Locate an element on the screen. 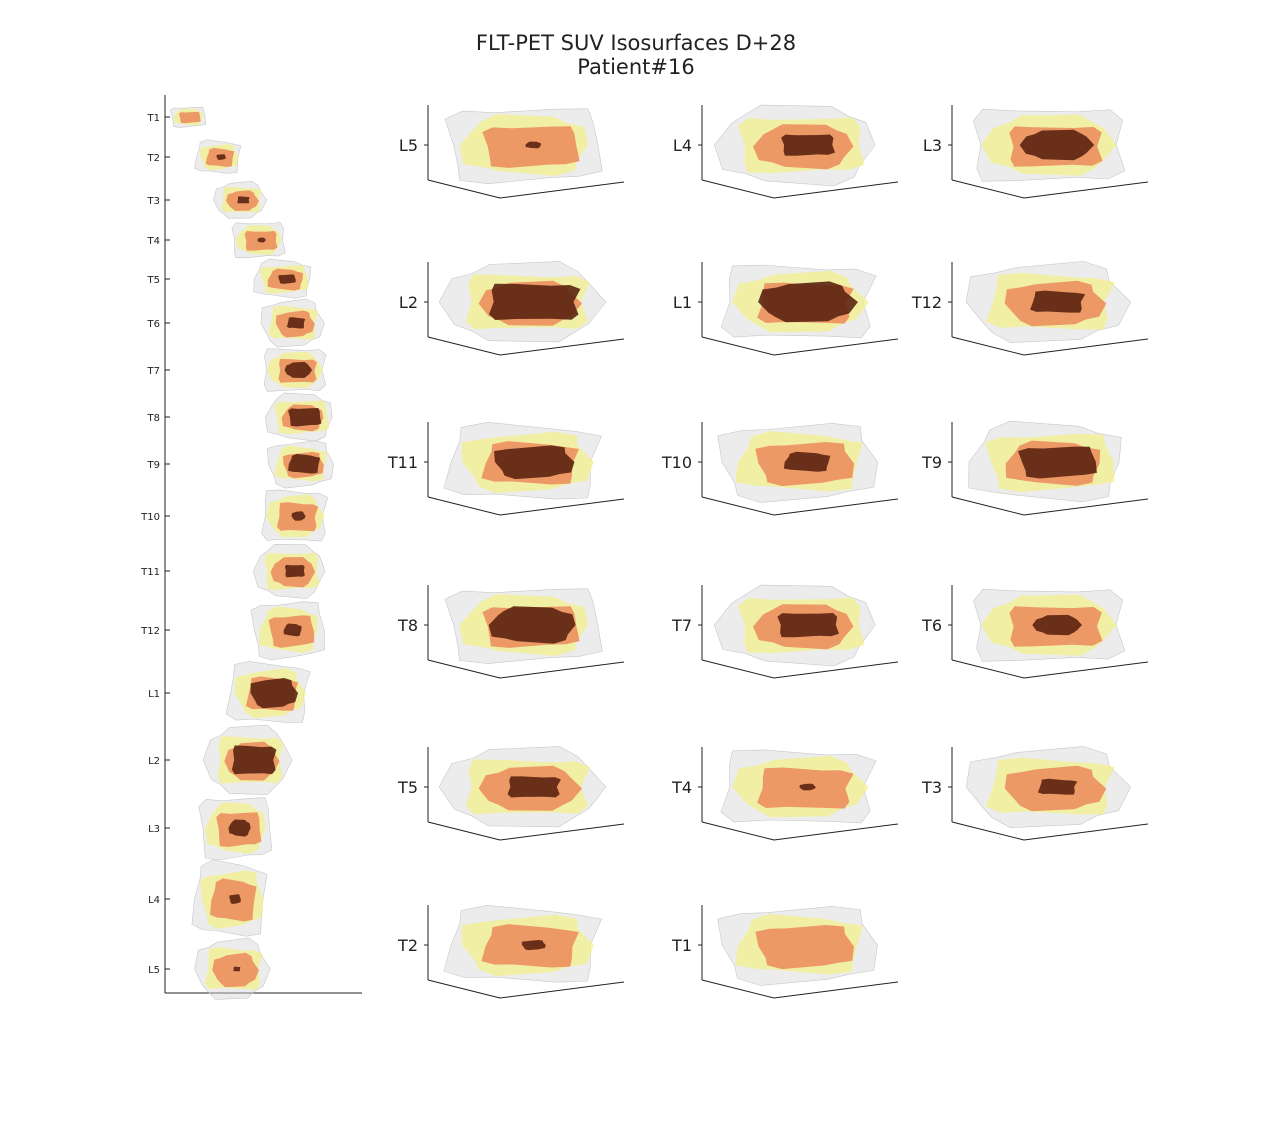 This screenshot has width=1271, height=1128. overview-vertebra-L5 is located at coordinates (232, 968).